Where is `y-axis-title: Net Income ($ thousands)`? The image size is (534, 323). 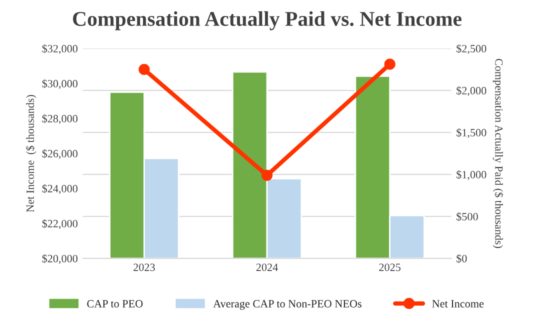 y-axis-title: Net Income ($ thousands) is located at coordinates (31, 153).